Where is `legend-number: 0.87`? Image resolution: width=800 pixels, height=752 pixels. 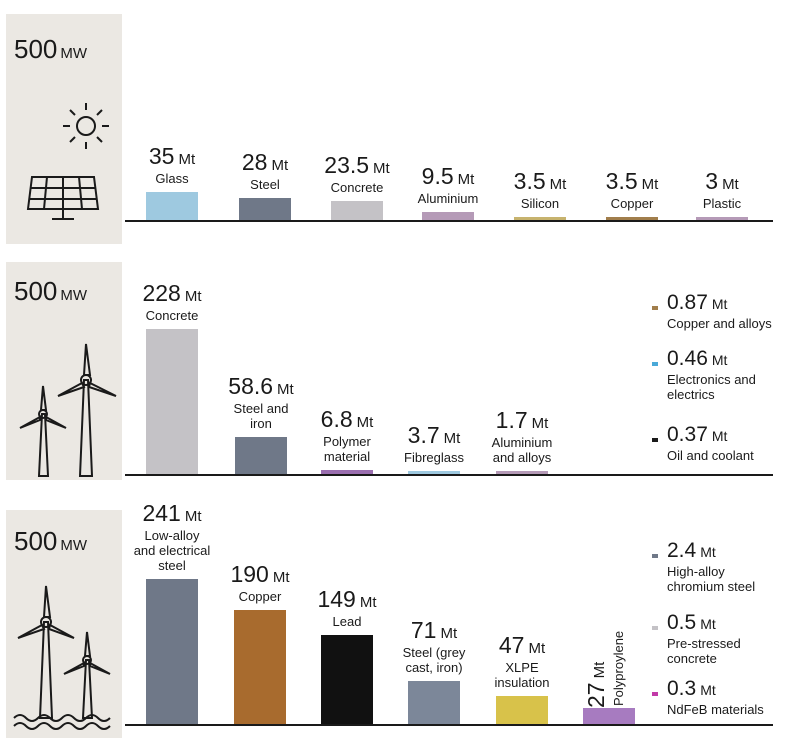
legend-number: 0.87 is located at coordinates (687, 302).